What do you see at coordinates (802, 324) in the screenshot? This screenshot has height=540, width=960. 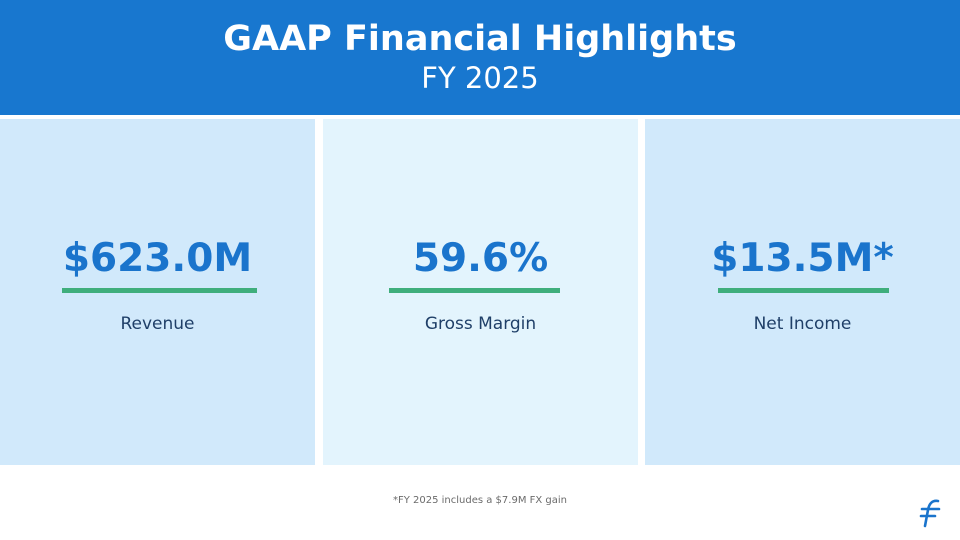 I see `metric-label: Net Income` at bounding box center [802, 324].